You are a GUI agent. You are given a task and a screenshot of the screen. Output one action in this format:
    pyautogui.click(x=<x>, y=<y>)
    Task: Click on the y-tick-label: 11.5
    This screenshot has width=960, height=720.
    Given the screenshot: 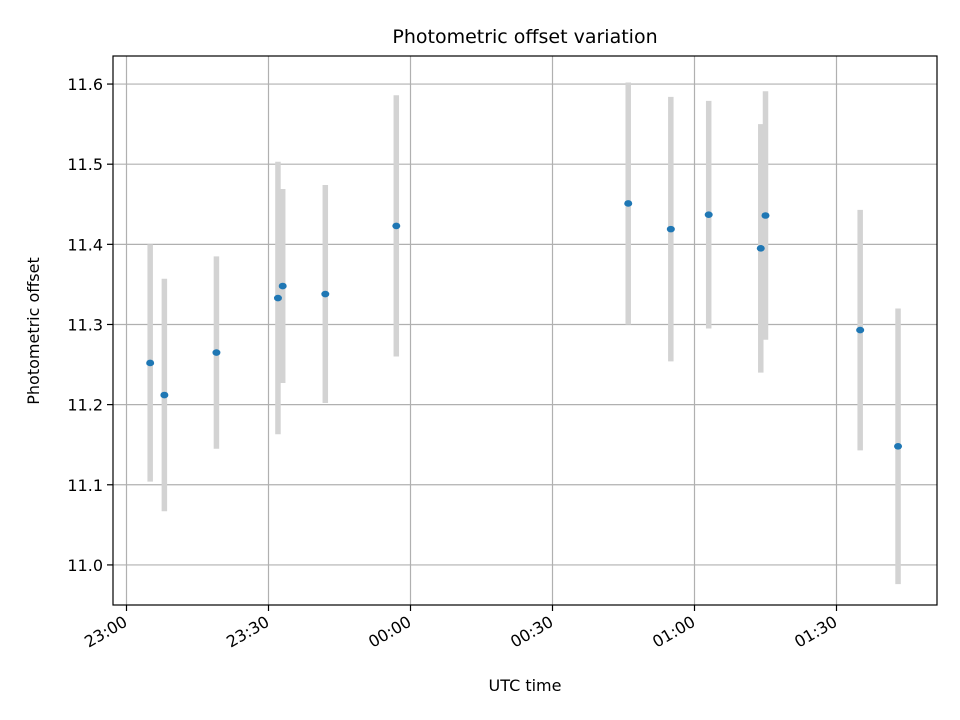 What is the action you would take?
    pyautogui.click(x=85, y=164)
    